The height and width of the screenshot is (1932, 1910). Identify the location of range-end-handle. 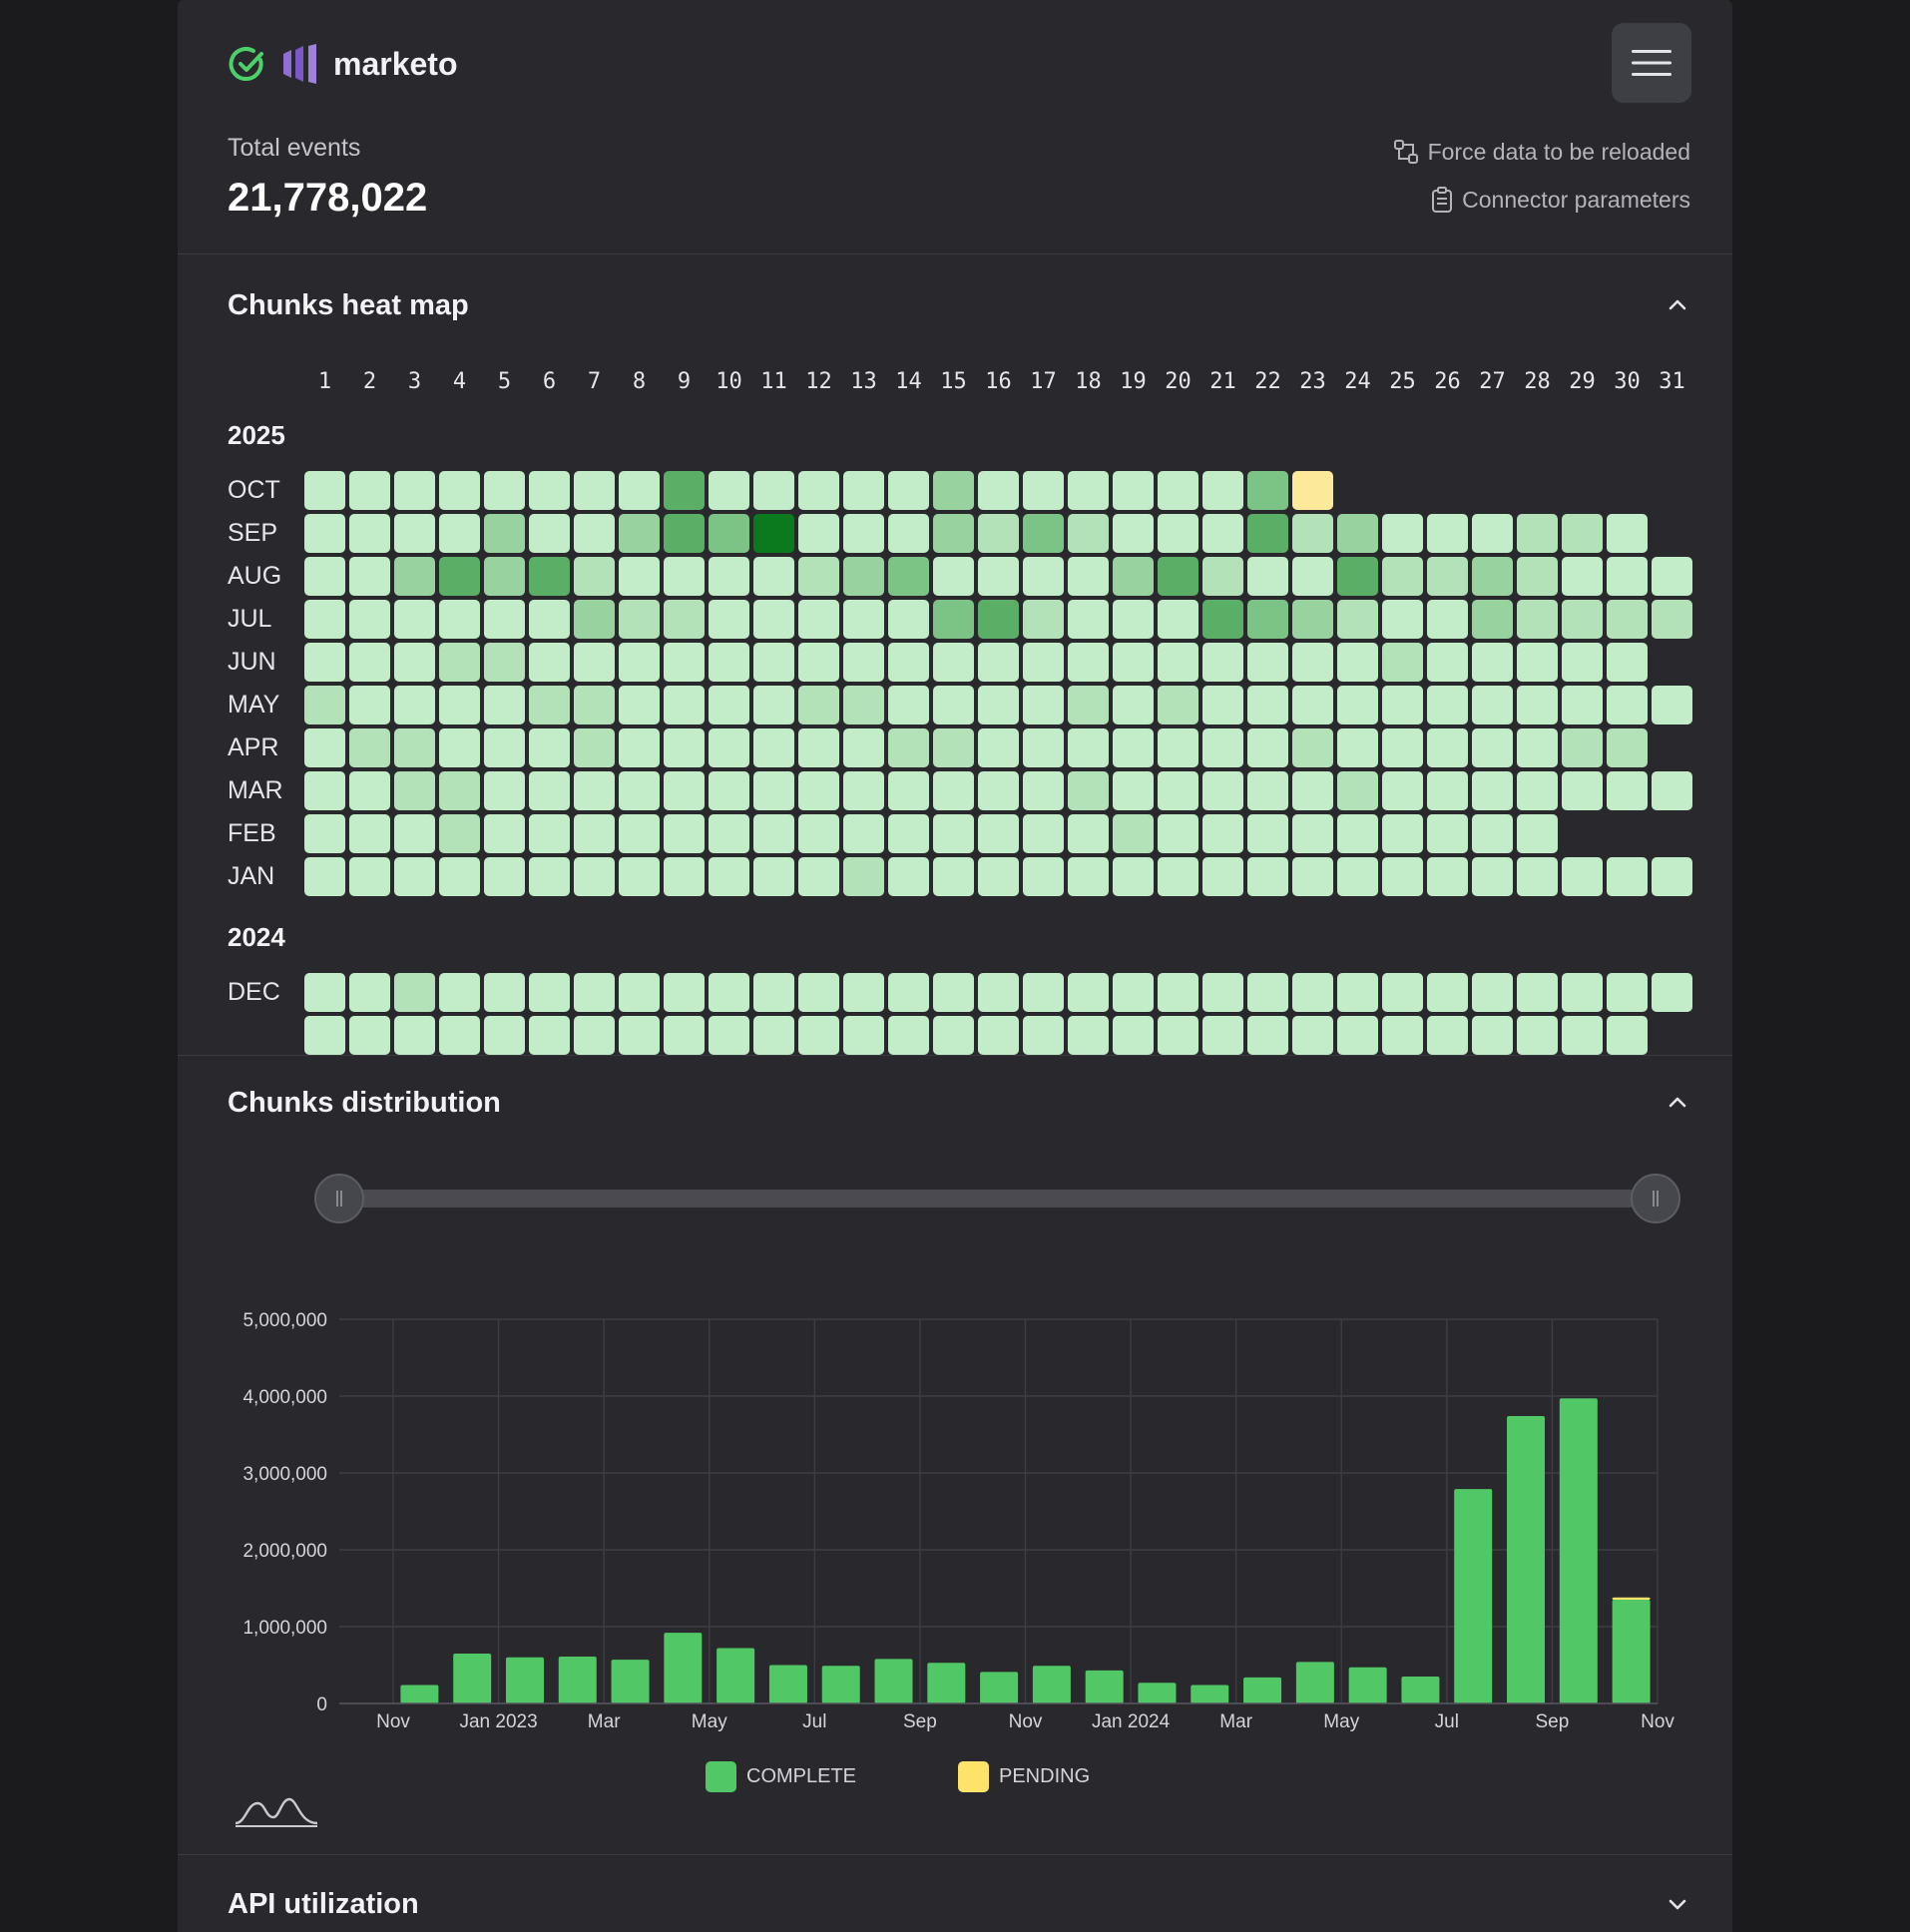
(1655, 1198).